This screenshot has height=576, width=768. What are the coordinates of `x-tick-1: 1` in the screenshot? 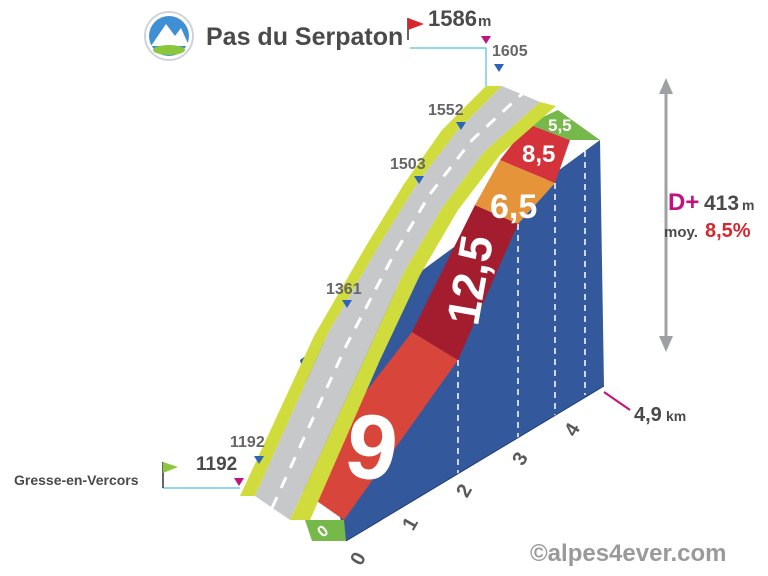 It's located at (410, 524).